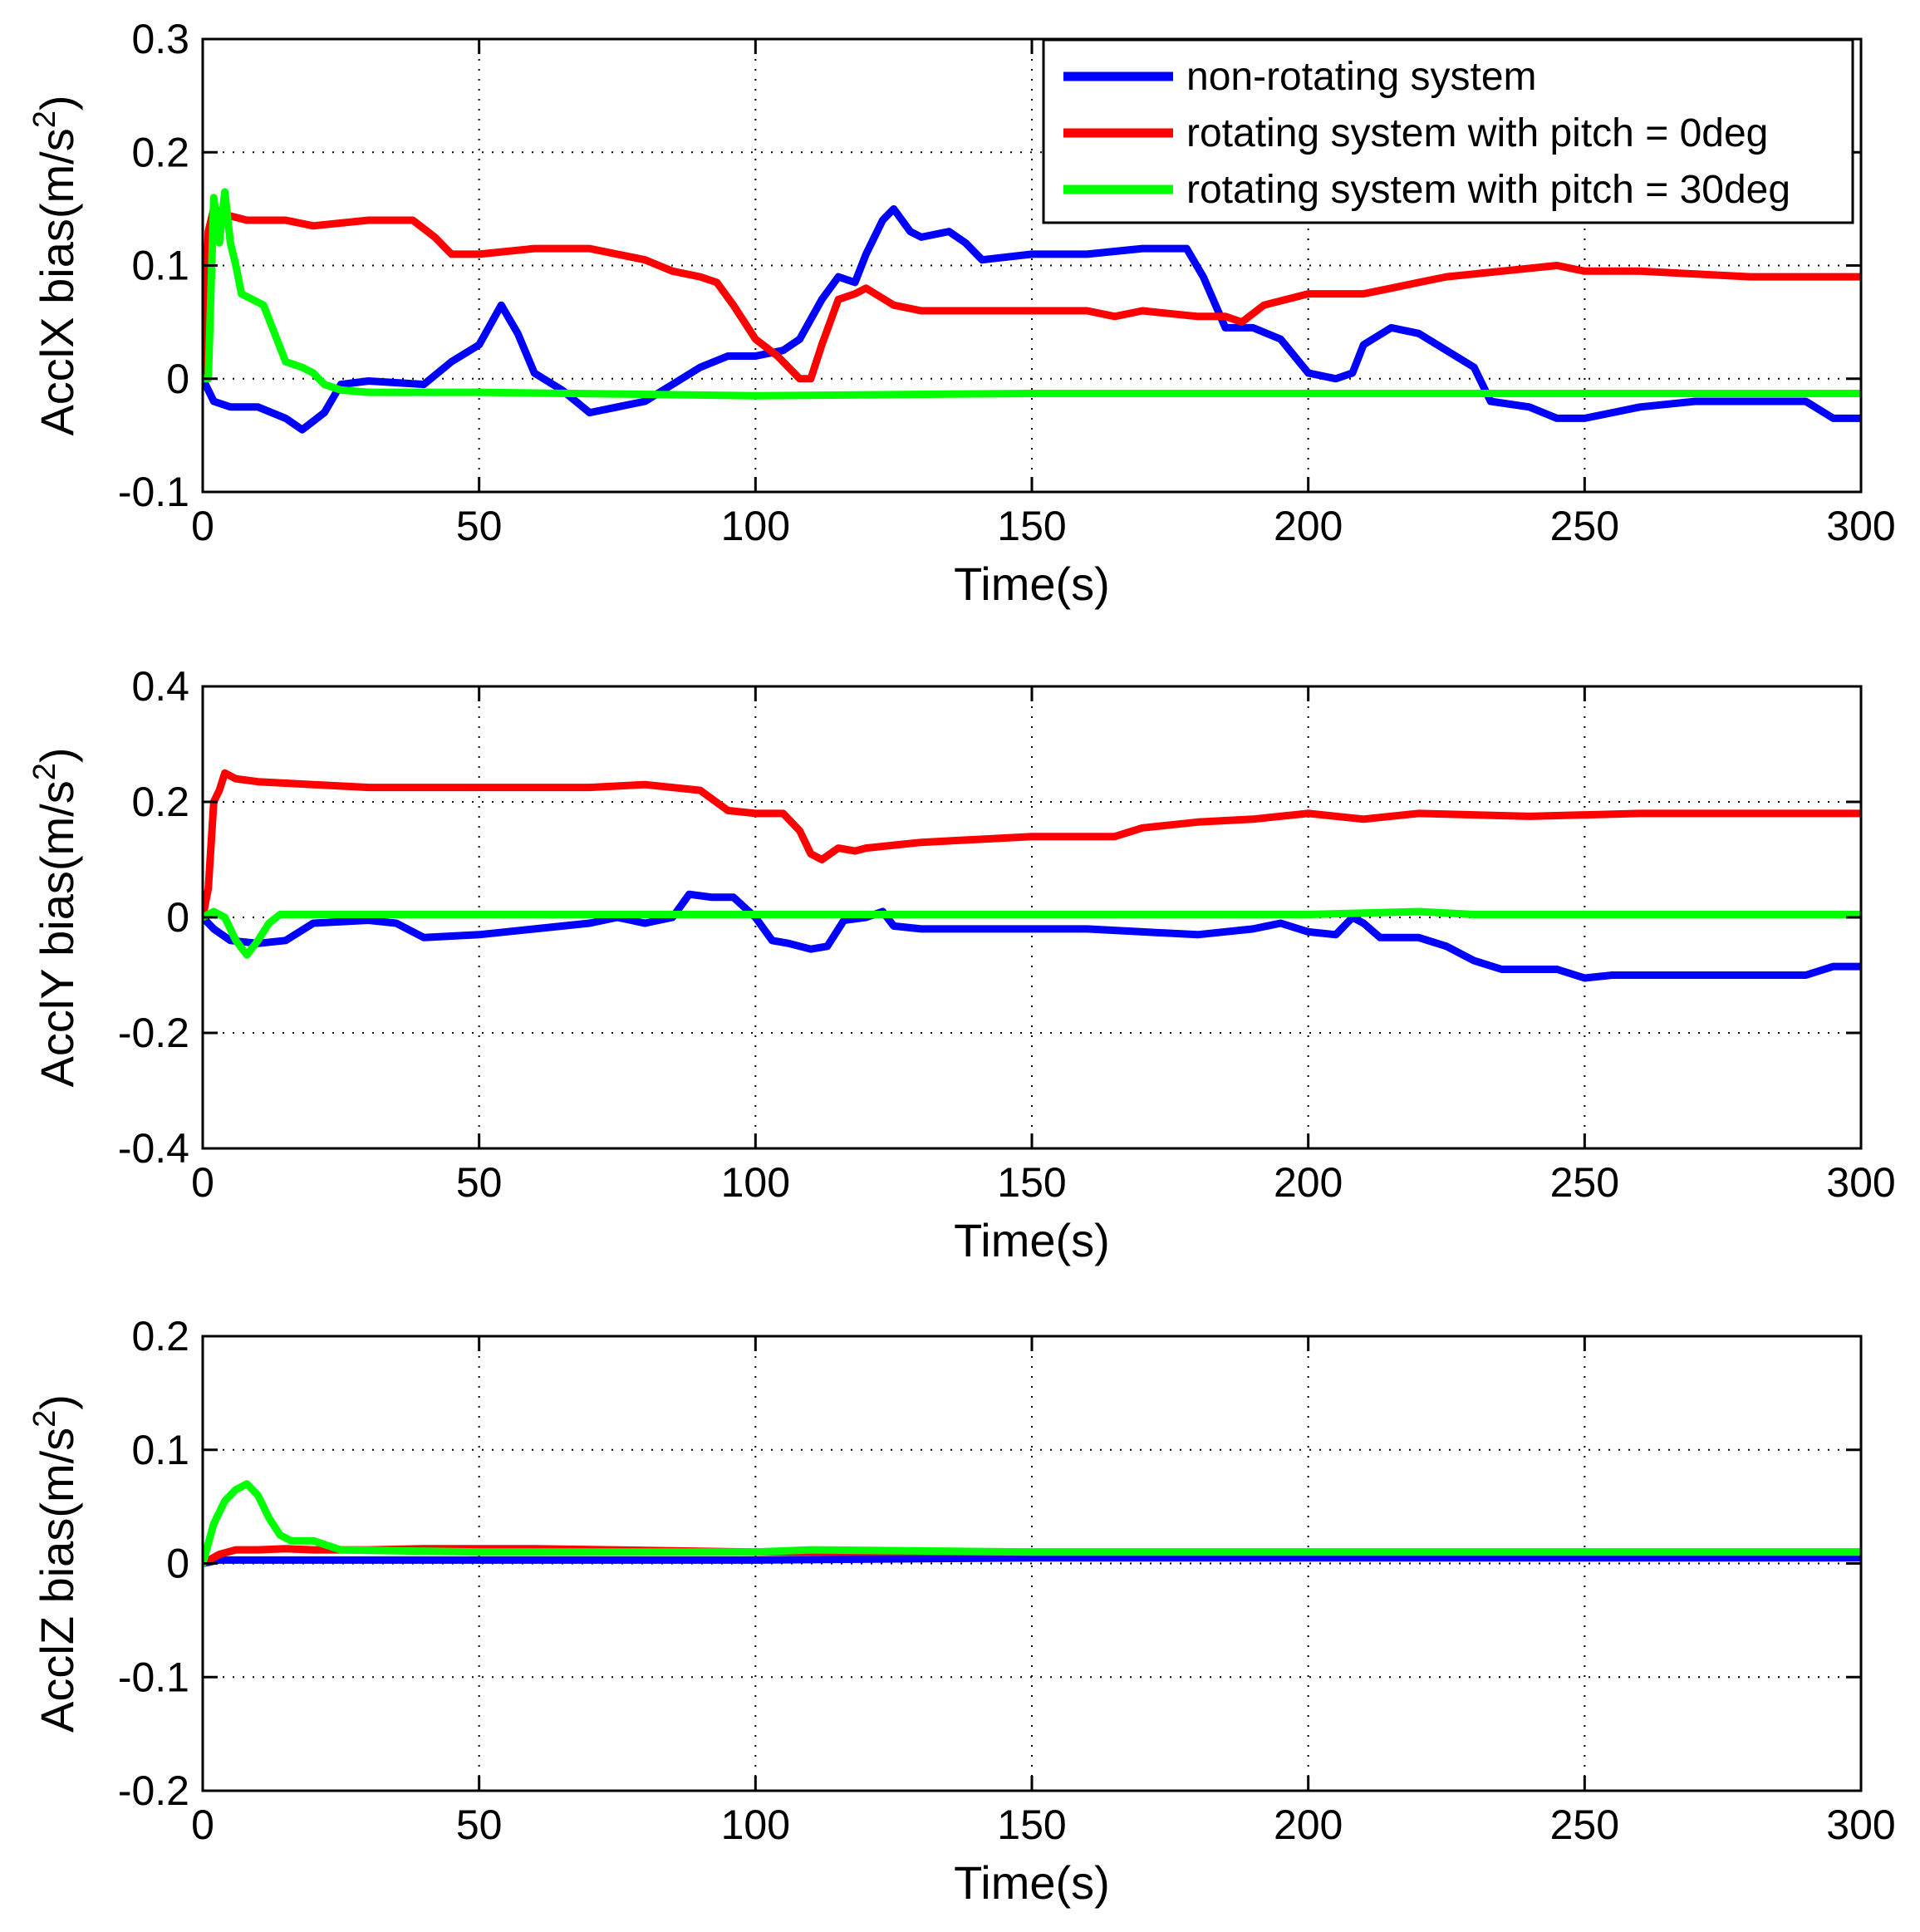 Image resolution: width=1920 pixels, height=1932 pixels. I want to click on legend-box, so click(1448, 131).